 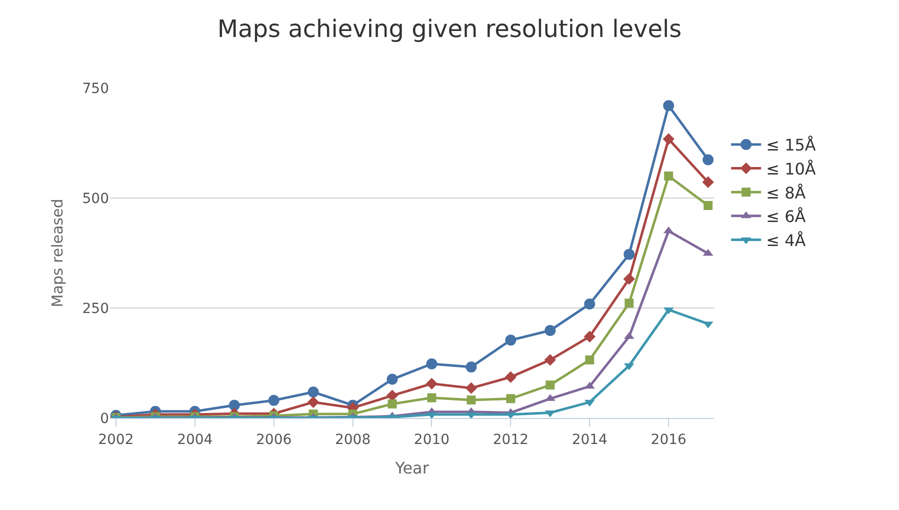 What do you see at coordinates (95, 198) in the screenshot?
I see `y-tick-label: 500` at bounding box center [95, 198].